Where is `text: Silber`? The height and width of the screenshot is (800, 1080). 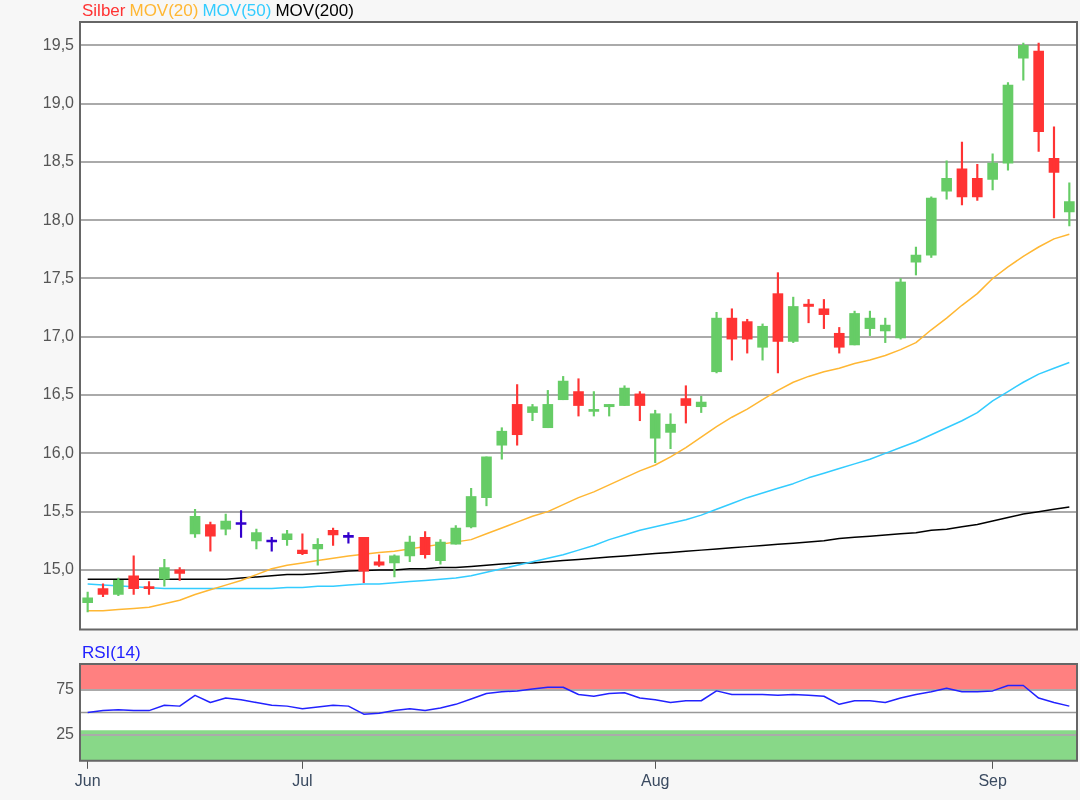
text: Silber is located at coordinates (104, 10).